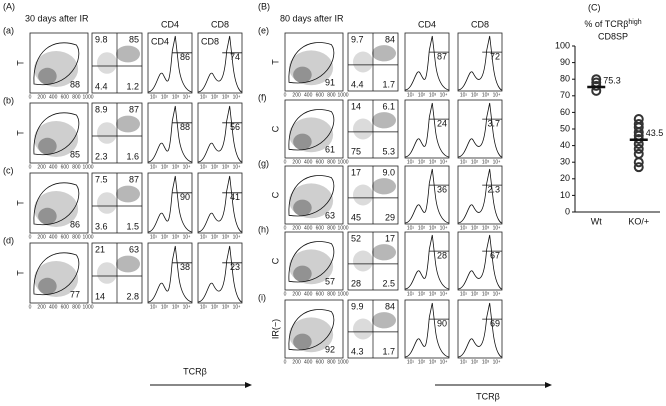 The width and height of the screenshot is (666, 406). What do you see at coordinates (565, 195) in the screenshot?
I see `y-tick-label: 10` at bounding box center [565, 195].